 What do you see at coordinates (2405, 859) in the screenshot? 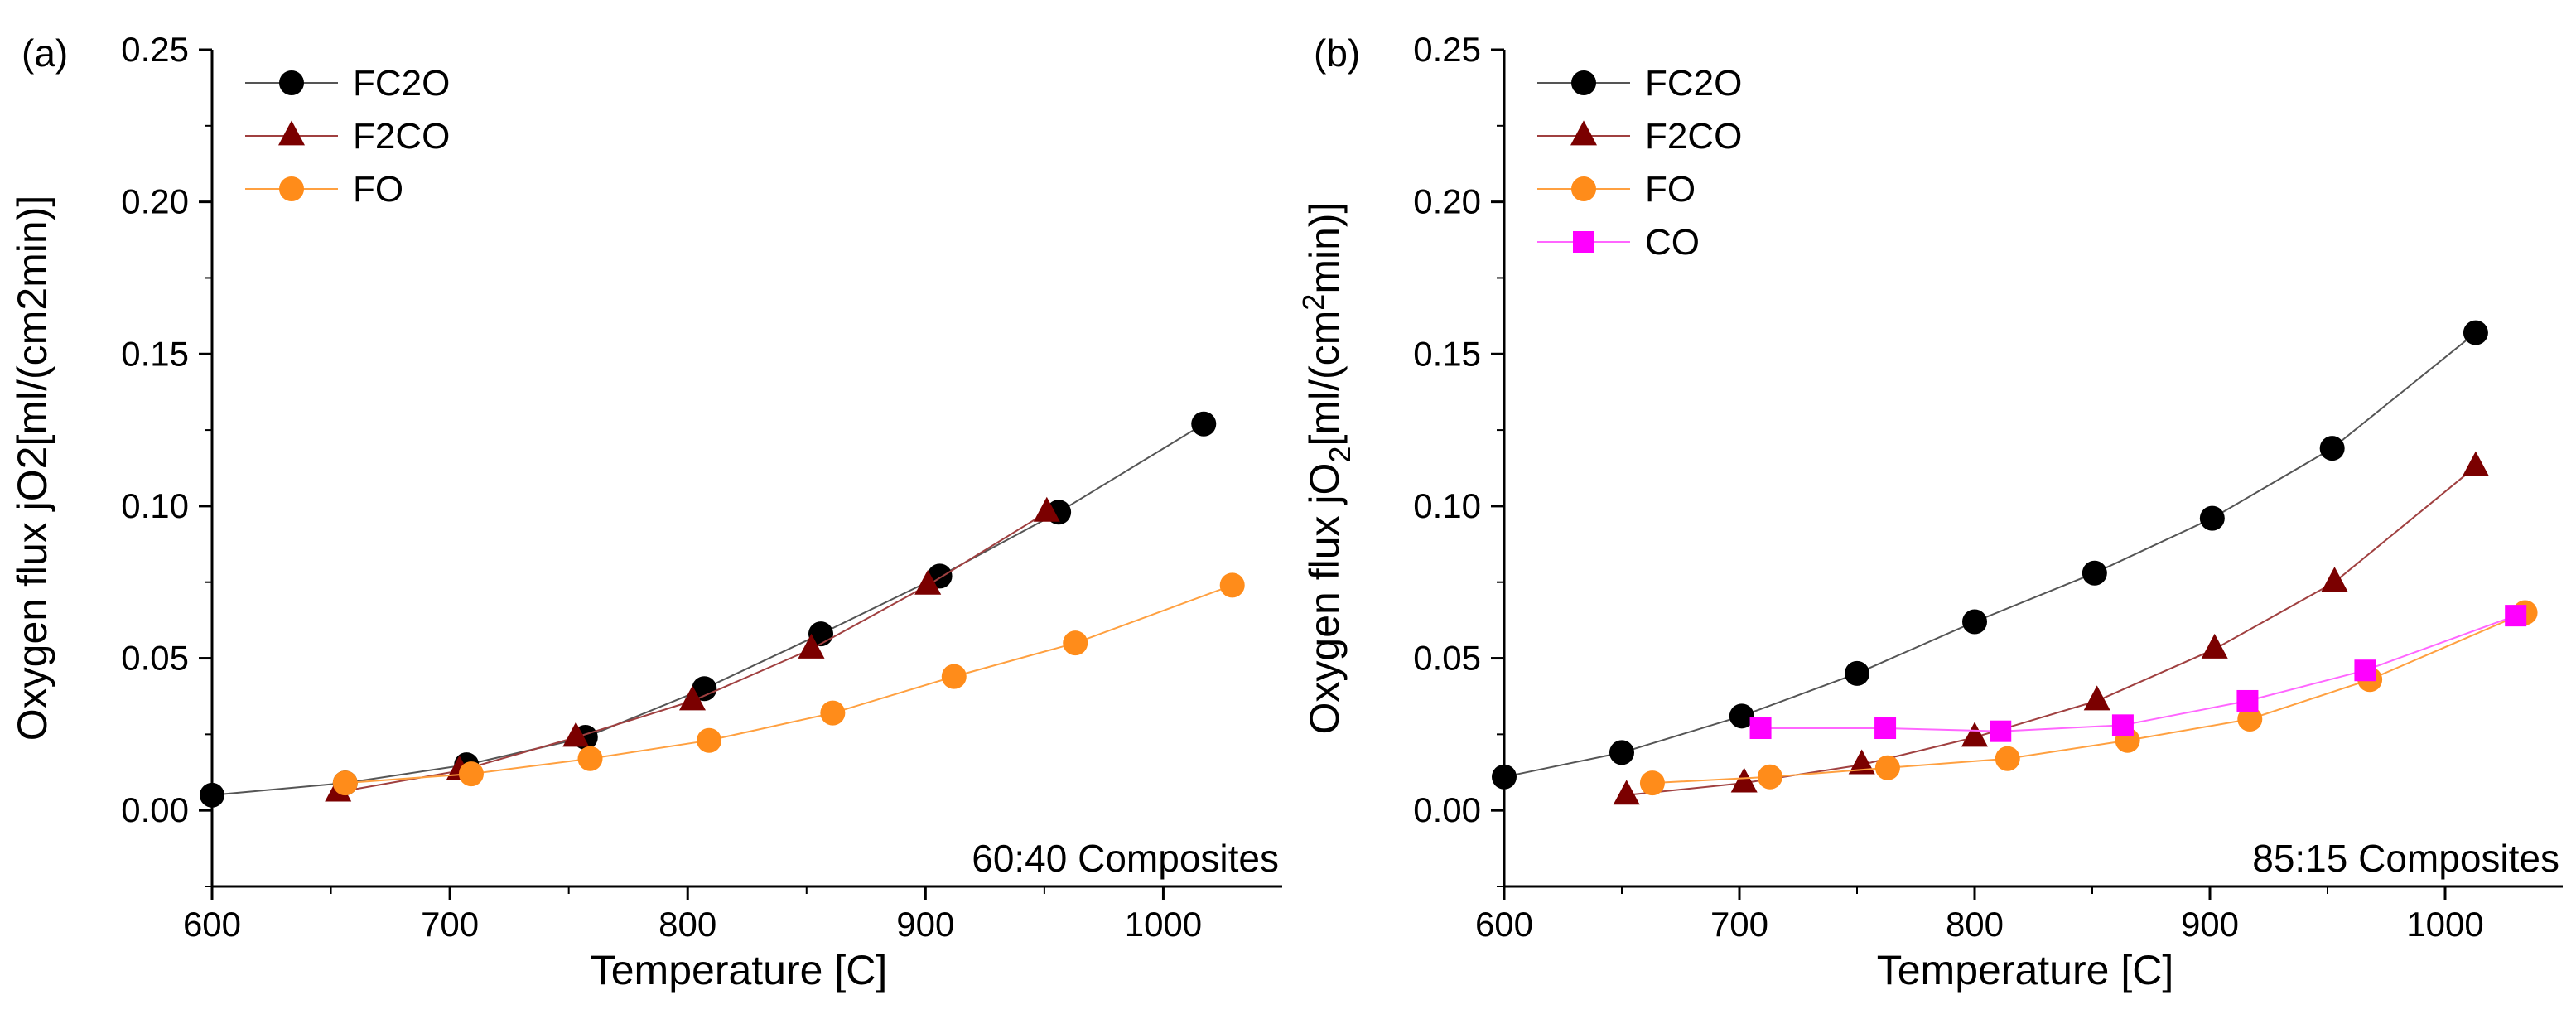
I see `composite-annotation: 85:15 Composites` at bounding box center [2405, 859].